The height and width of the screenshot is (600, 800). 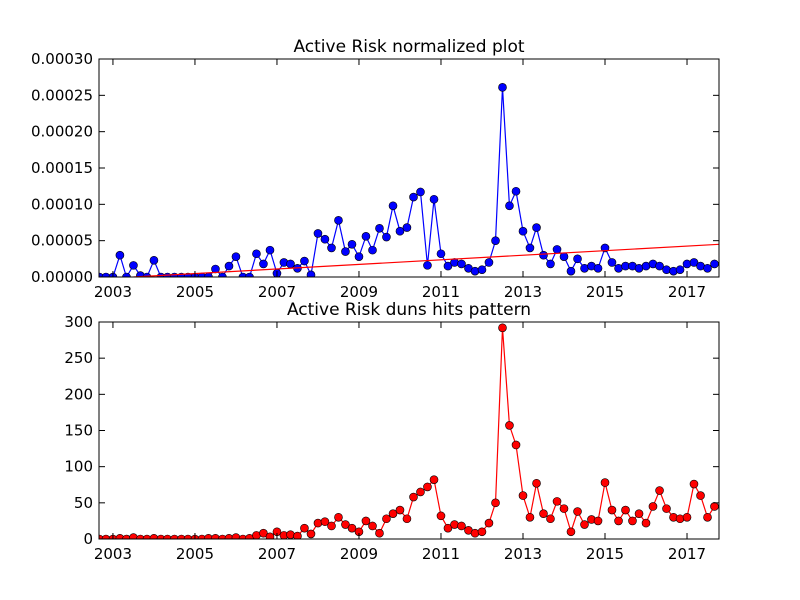 I want to click on y-tick-label: 0.00010, so click(x=62, y=204).